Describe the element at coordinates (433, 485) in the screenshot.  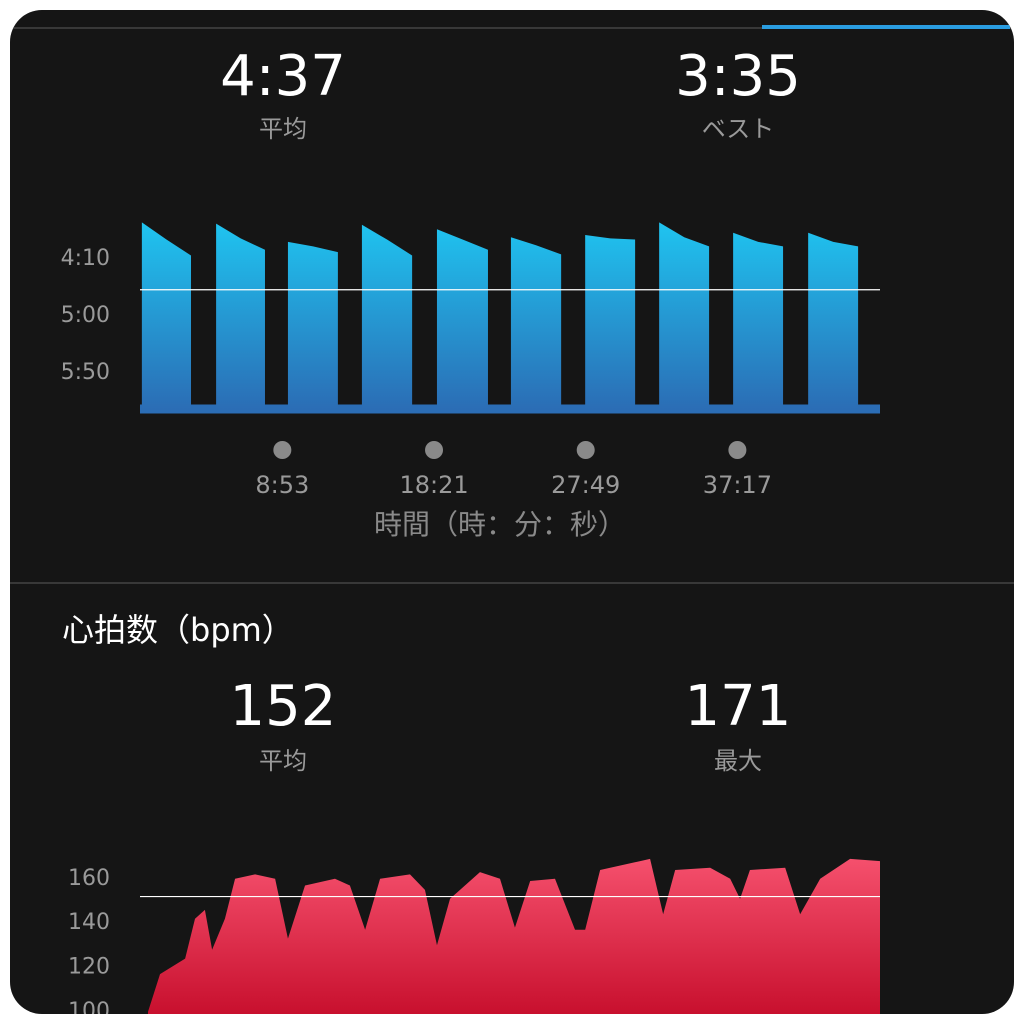
I see `x-tick-label: 18:21` at that location.